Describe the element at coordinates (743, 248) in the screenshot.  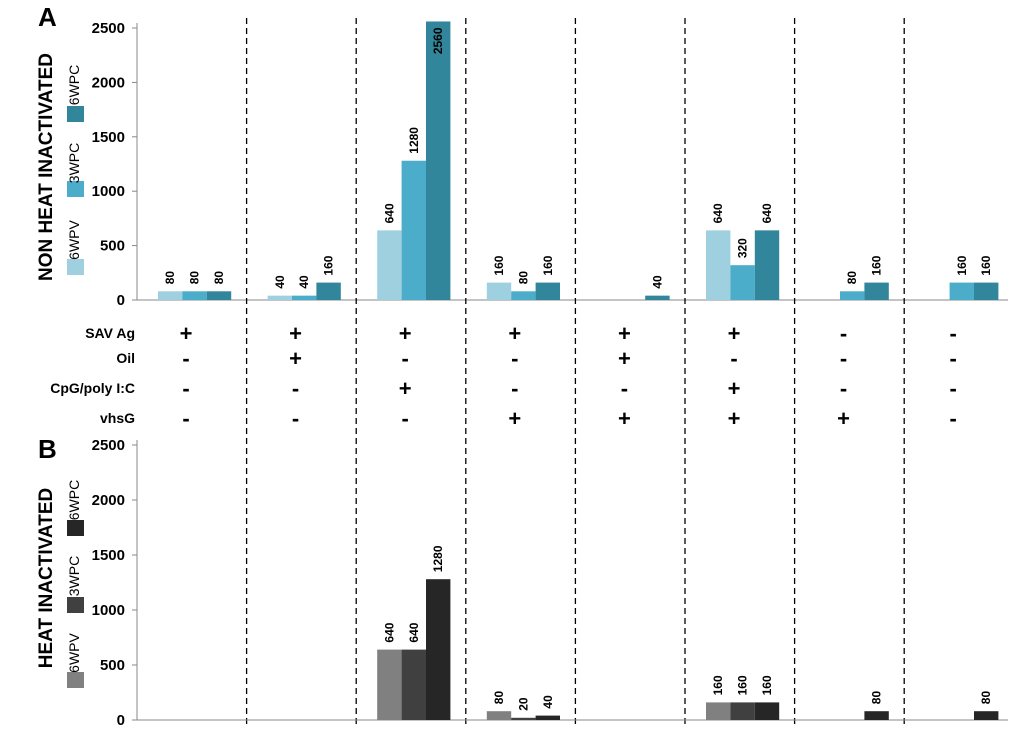
I see `data-label: 320` at that location.